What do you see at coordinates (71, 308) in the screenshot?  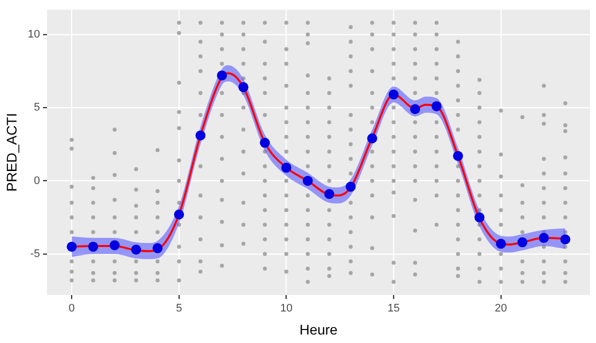 I see `x-tick-label: 0` at bounding box center [71, 308].